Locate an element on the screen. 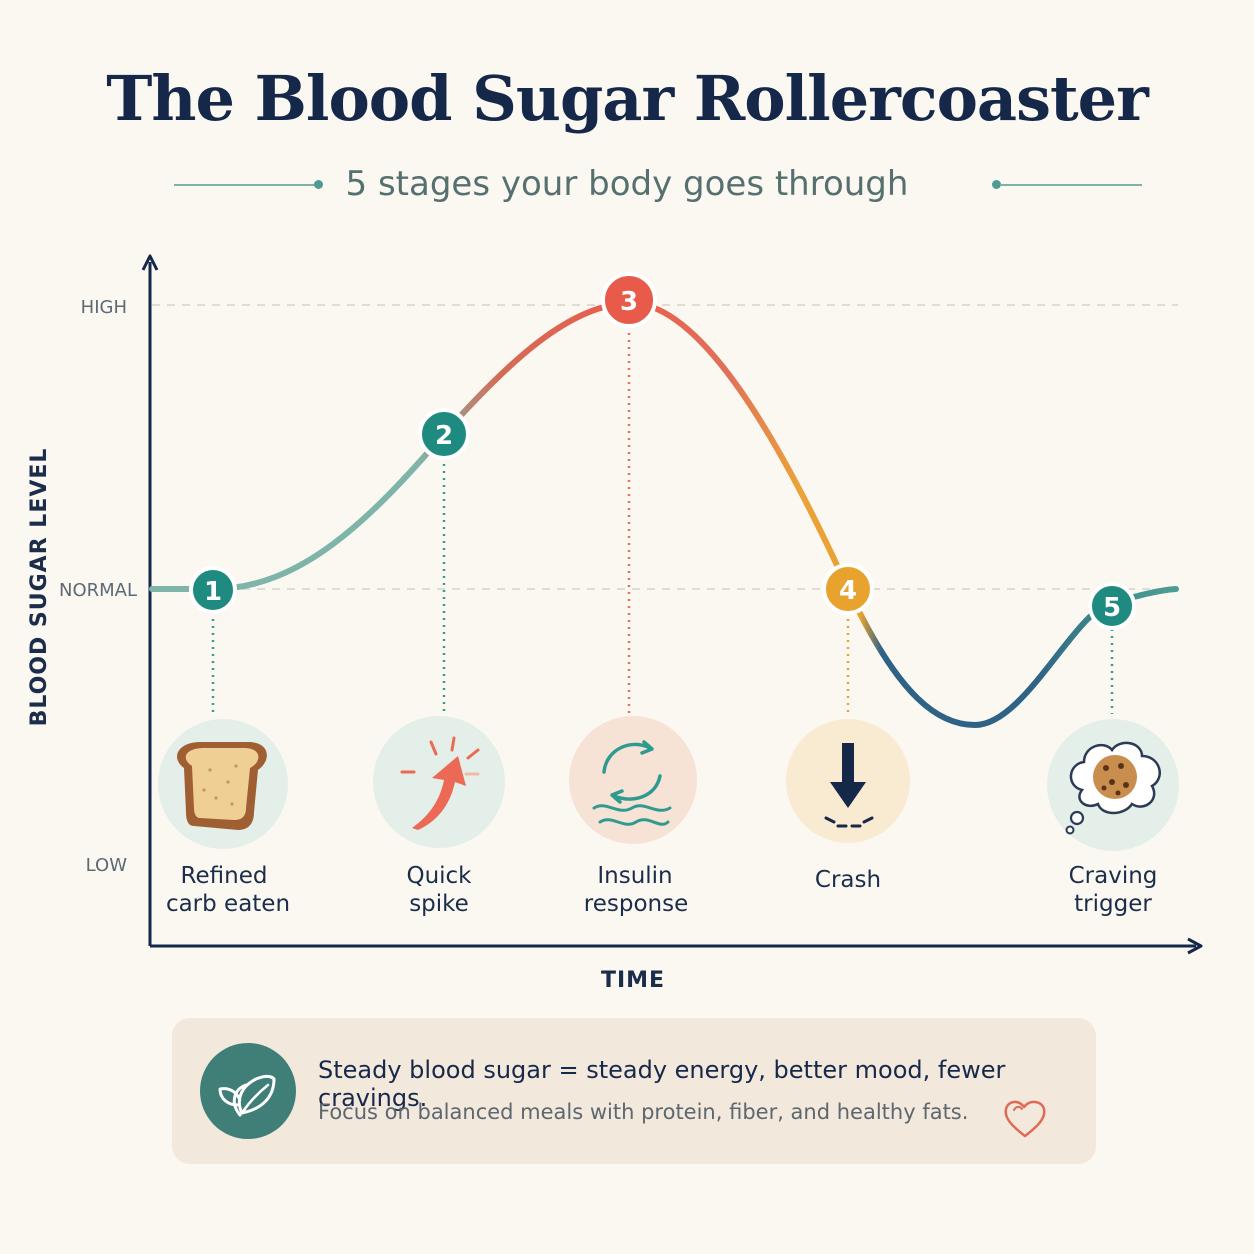 This screenshot has height=1254, width=1254. stage-number-5: 5 is located at coordinates (1112, 608).